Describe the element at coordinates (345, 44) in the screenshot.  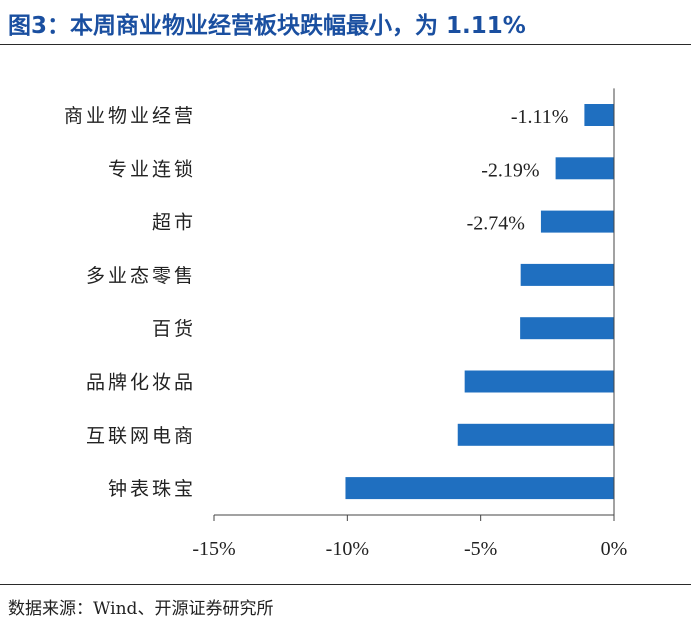
I see `title-divider` at that location.